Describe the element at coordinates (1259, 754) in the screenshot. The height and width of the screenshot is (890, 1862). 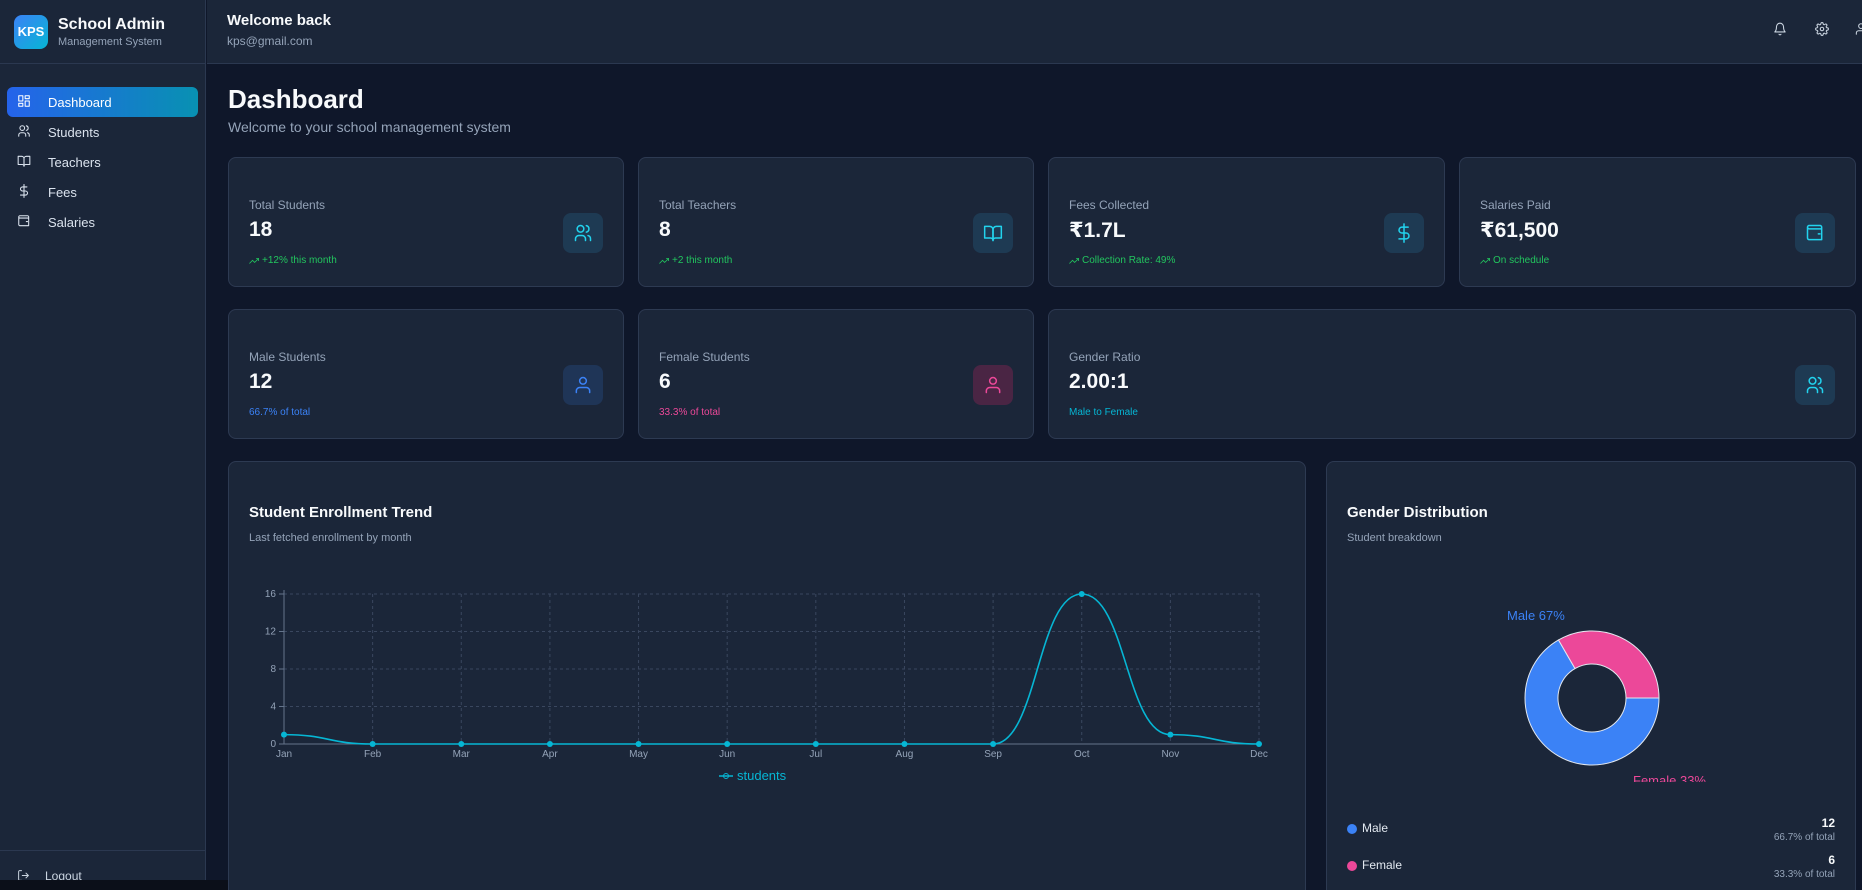
I see `x-tick-label: Dec` at that location.